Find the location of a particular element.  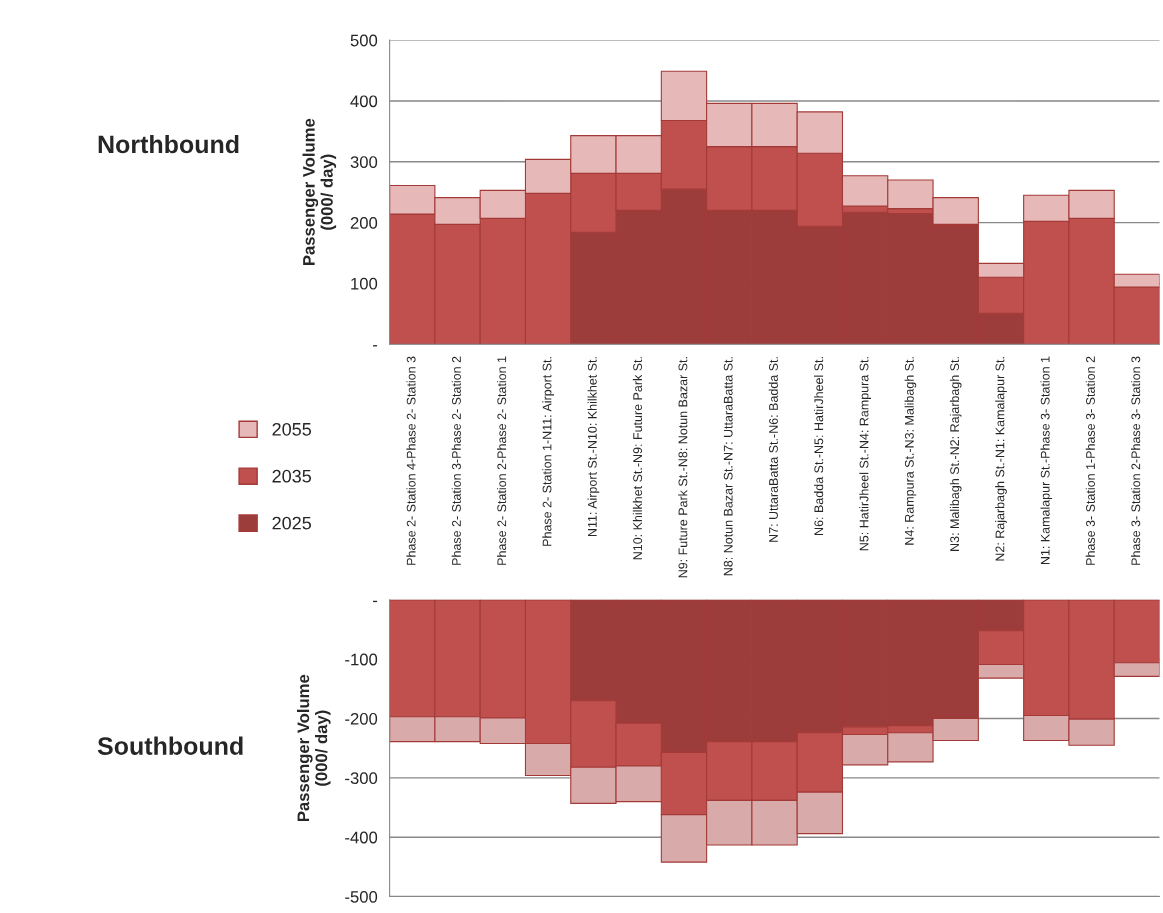

x-tick-label: Phase 2- Station 3-Phase 2- Station 2 is located at coordinates (456, 460).